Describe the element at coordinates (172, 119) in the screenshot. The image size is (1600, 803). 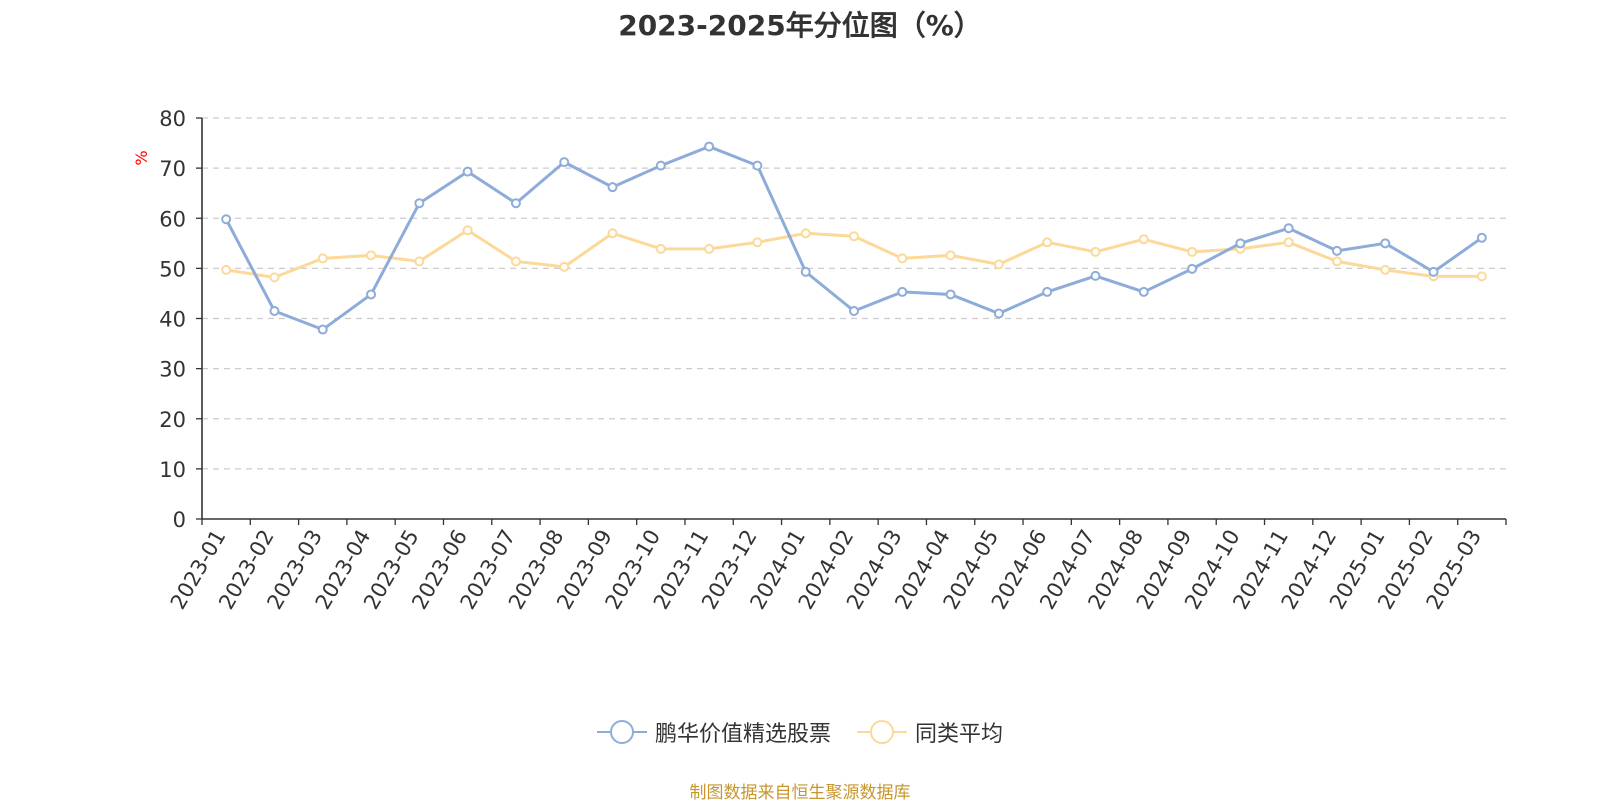
I see `y-tick-label: 80` at that location.